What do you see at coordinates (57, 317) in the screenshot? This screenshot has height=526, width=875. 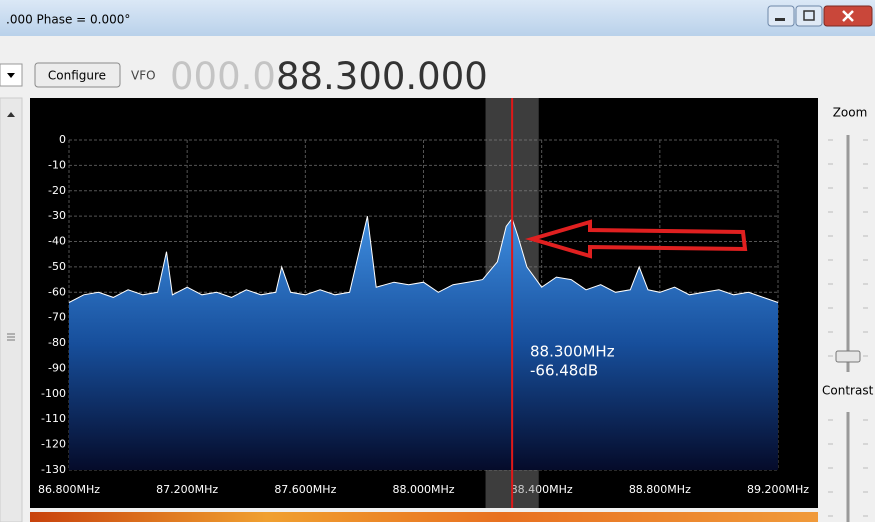 I see `y-tick-label: -70` at bounding box center [57, 317].